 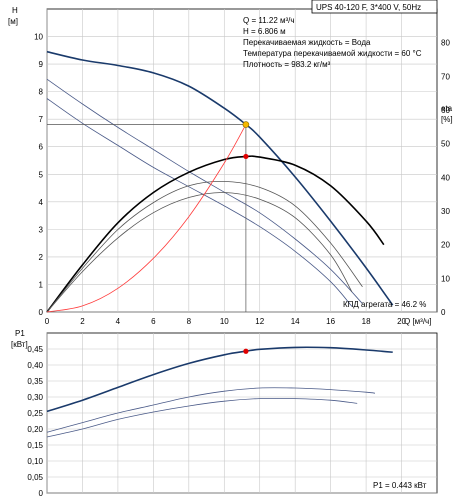 I want to click on power-axis-unit: [кВт], so click(x=19, y=344).